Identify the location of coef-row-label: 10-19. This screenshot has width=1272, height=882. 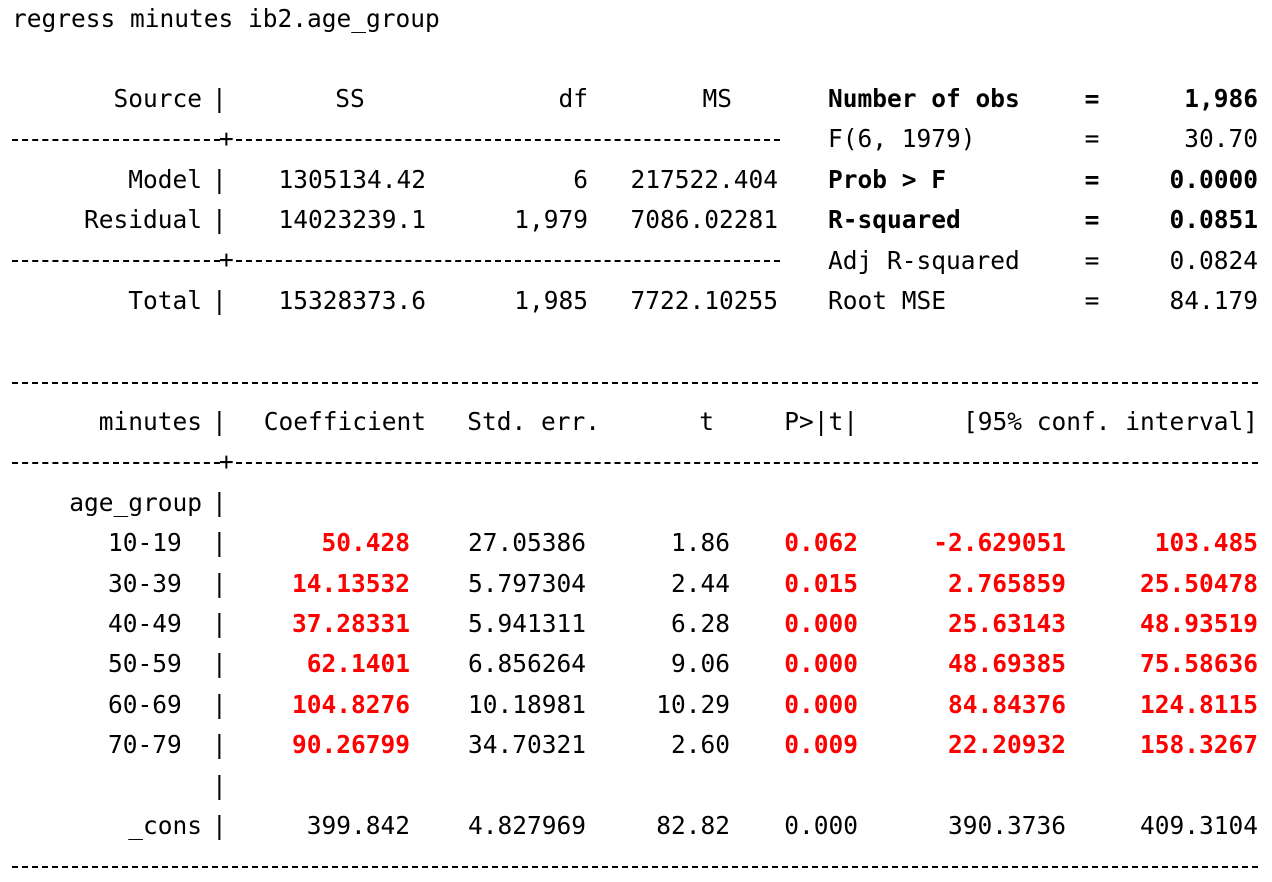
(145, 542).